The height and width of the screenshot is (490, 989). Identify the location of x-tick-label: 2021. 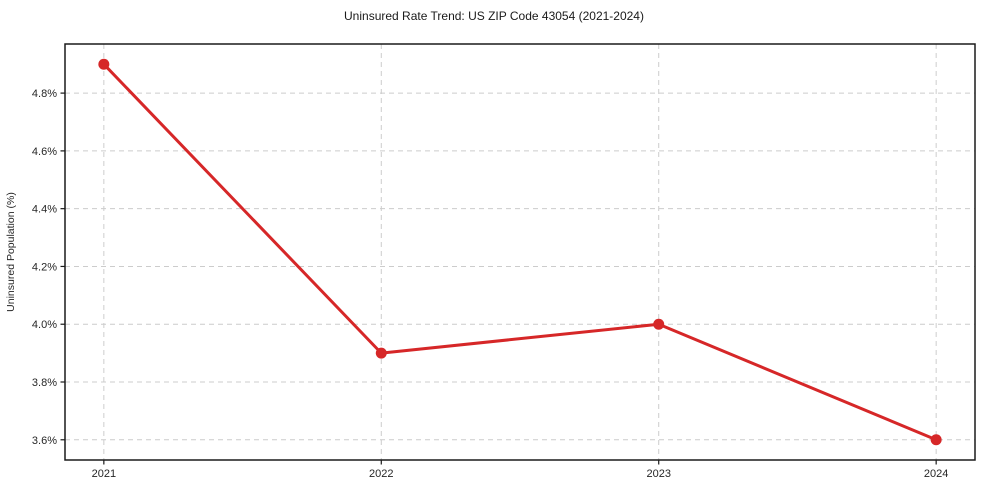
(104, 474).